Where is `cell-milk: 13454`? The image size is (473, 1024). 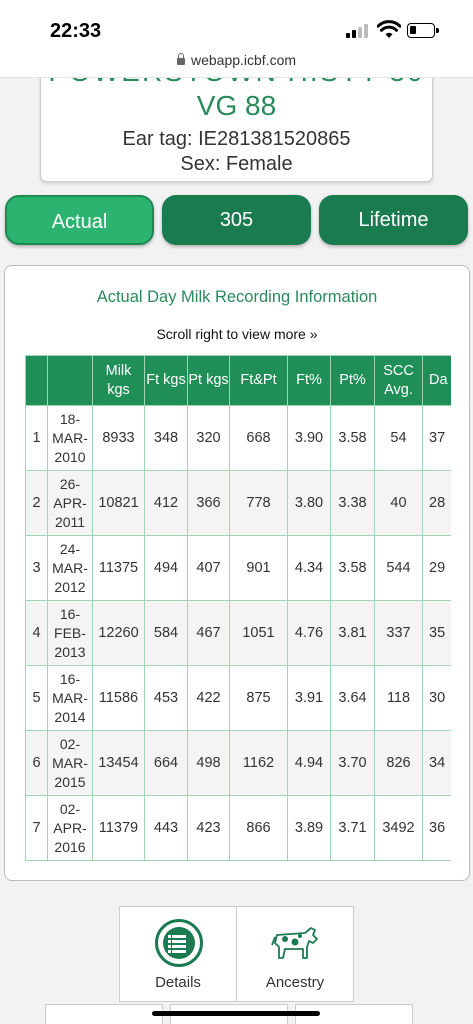
cell-milk: 13454 is located at coordinates (118, 763).